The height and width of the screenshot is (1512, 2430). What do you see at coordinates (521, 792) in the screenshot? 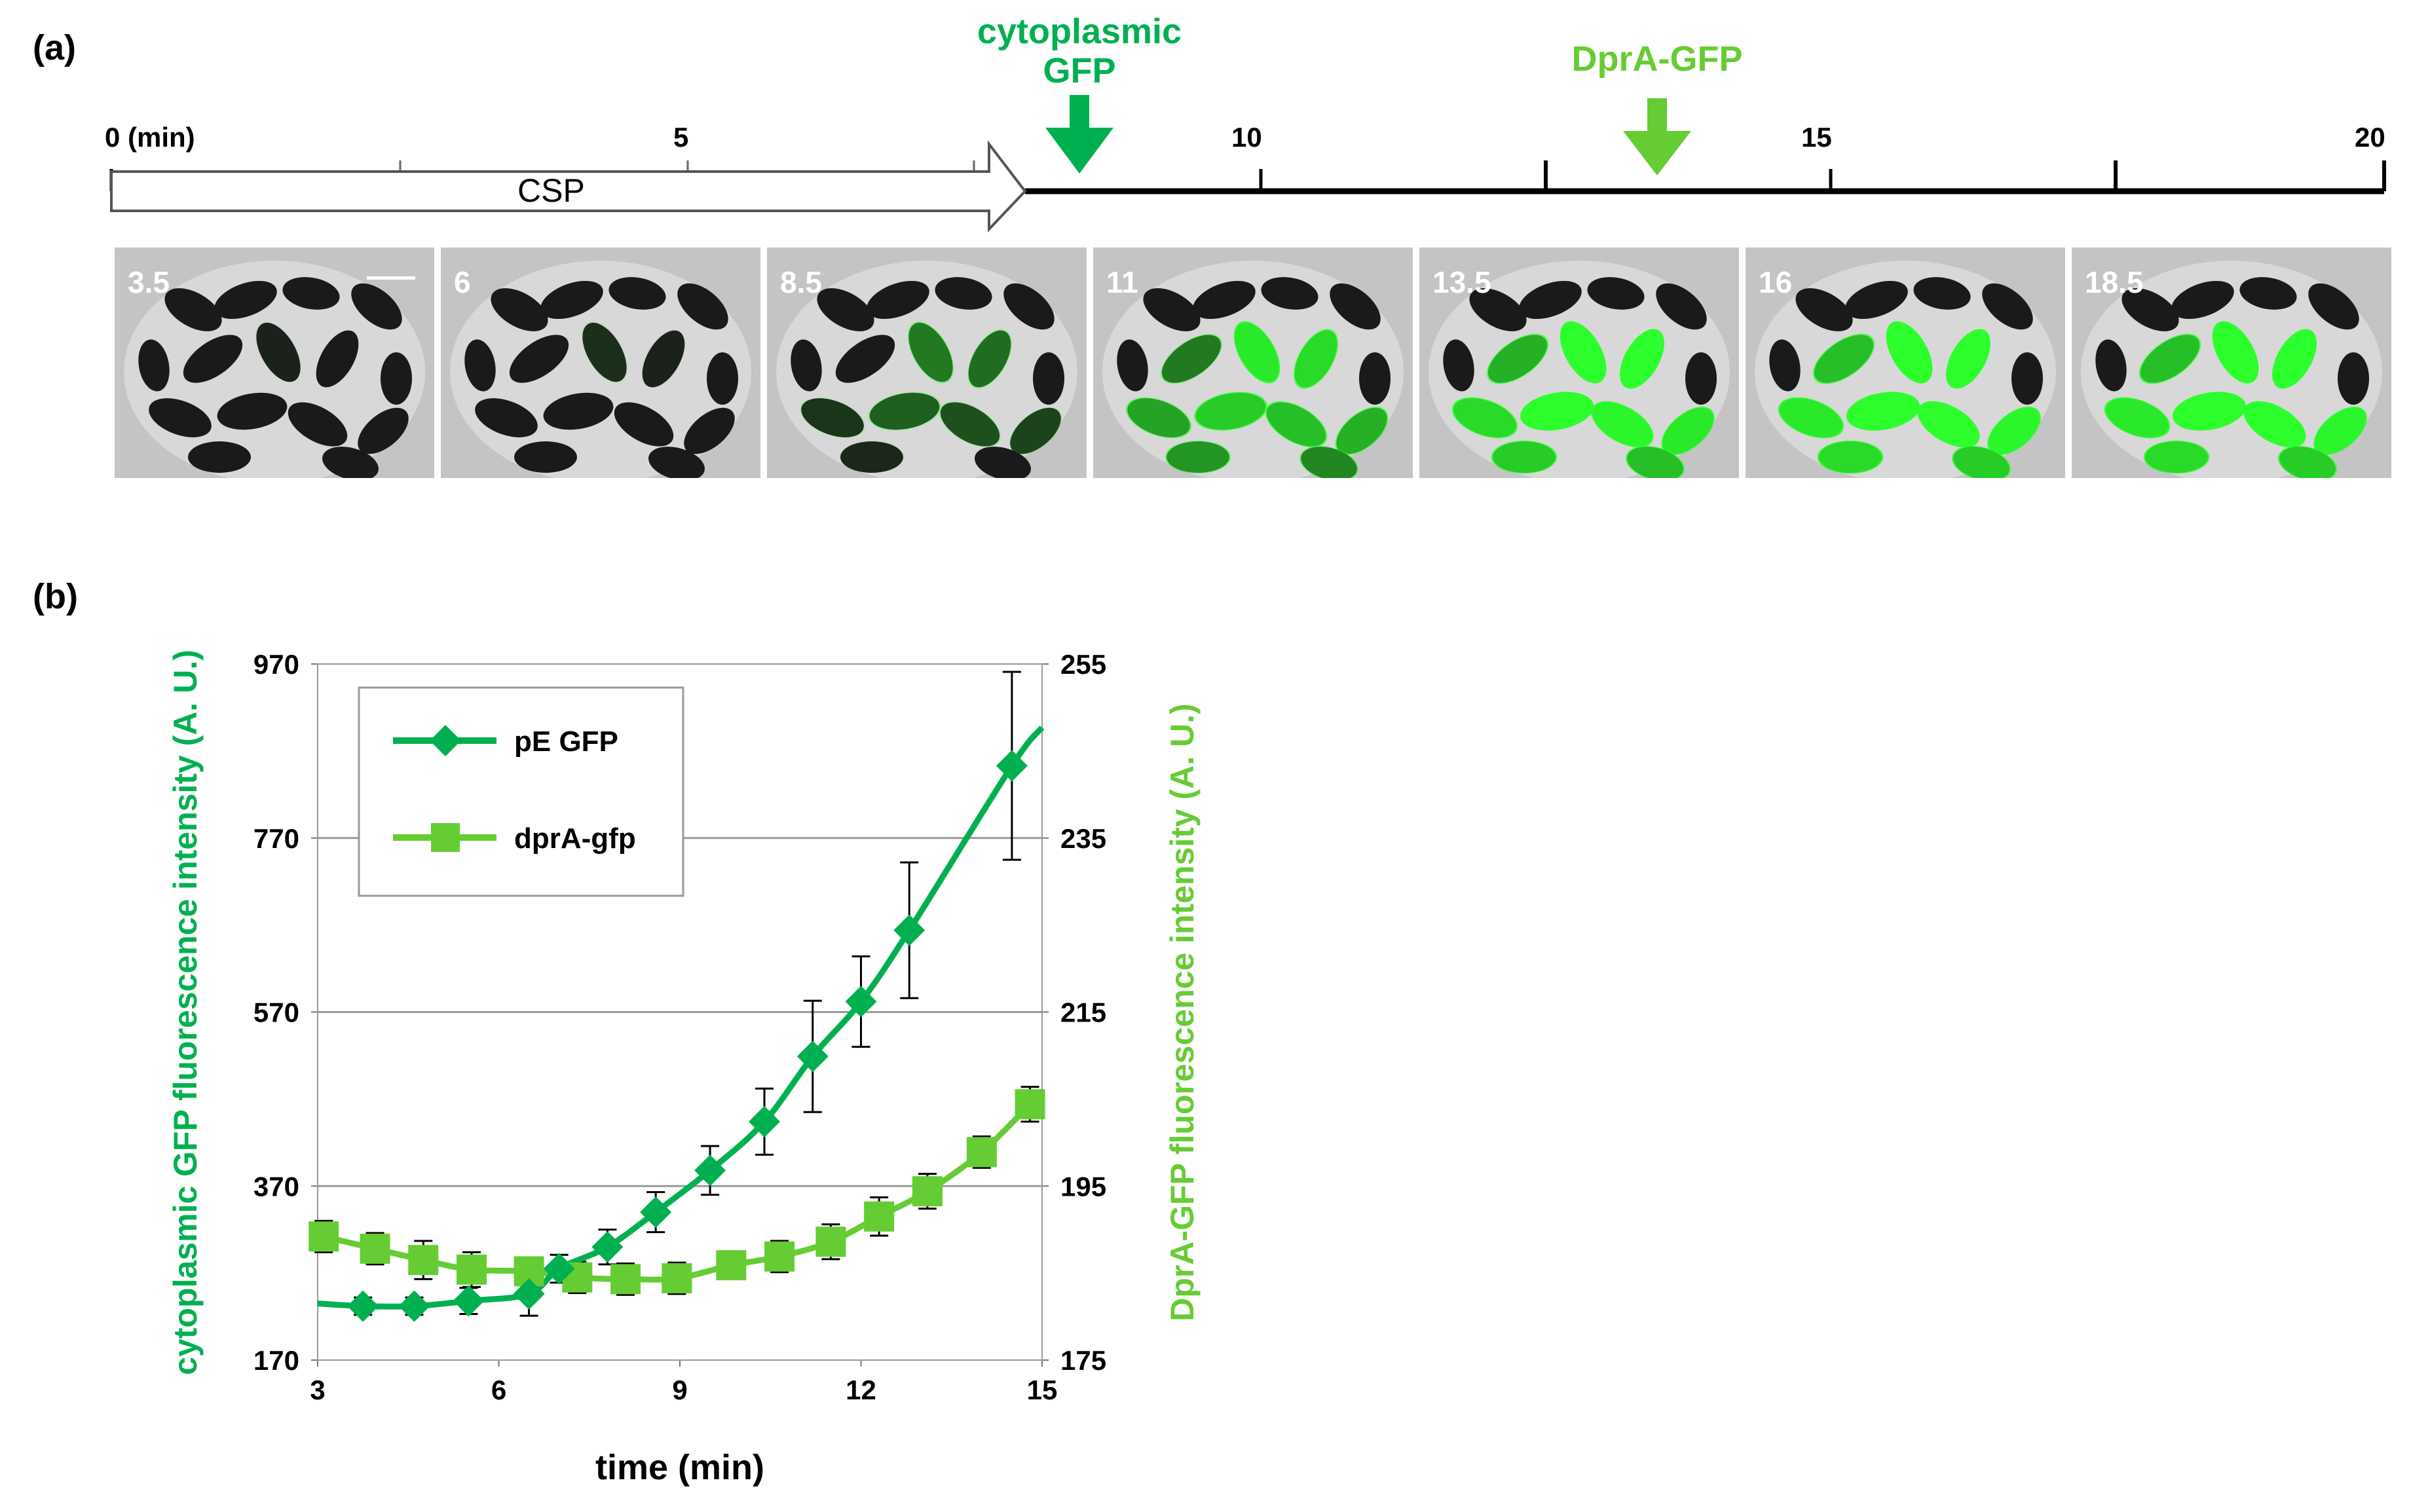
I see `legend: pE GFP dprA-gfp` at bounding box center [521, 792].